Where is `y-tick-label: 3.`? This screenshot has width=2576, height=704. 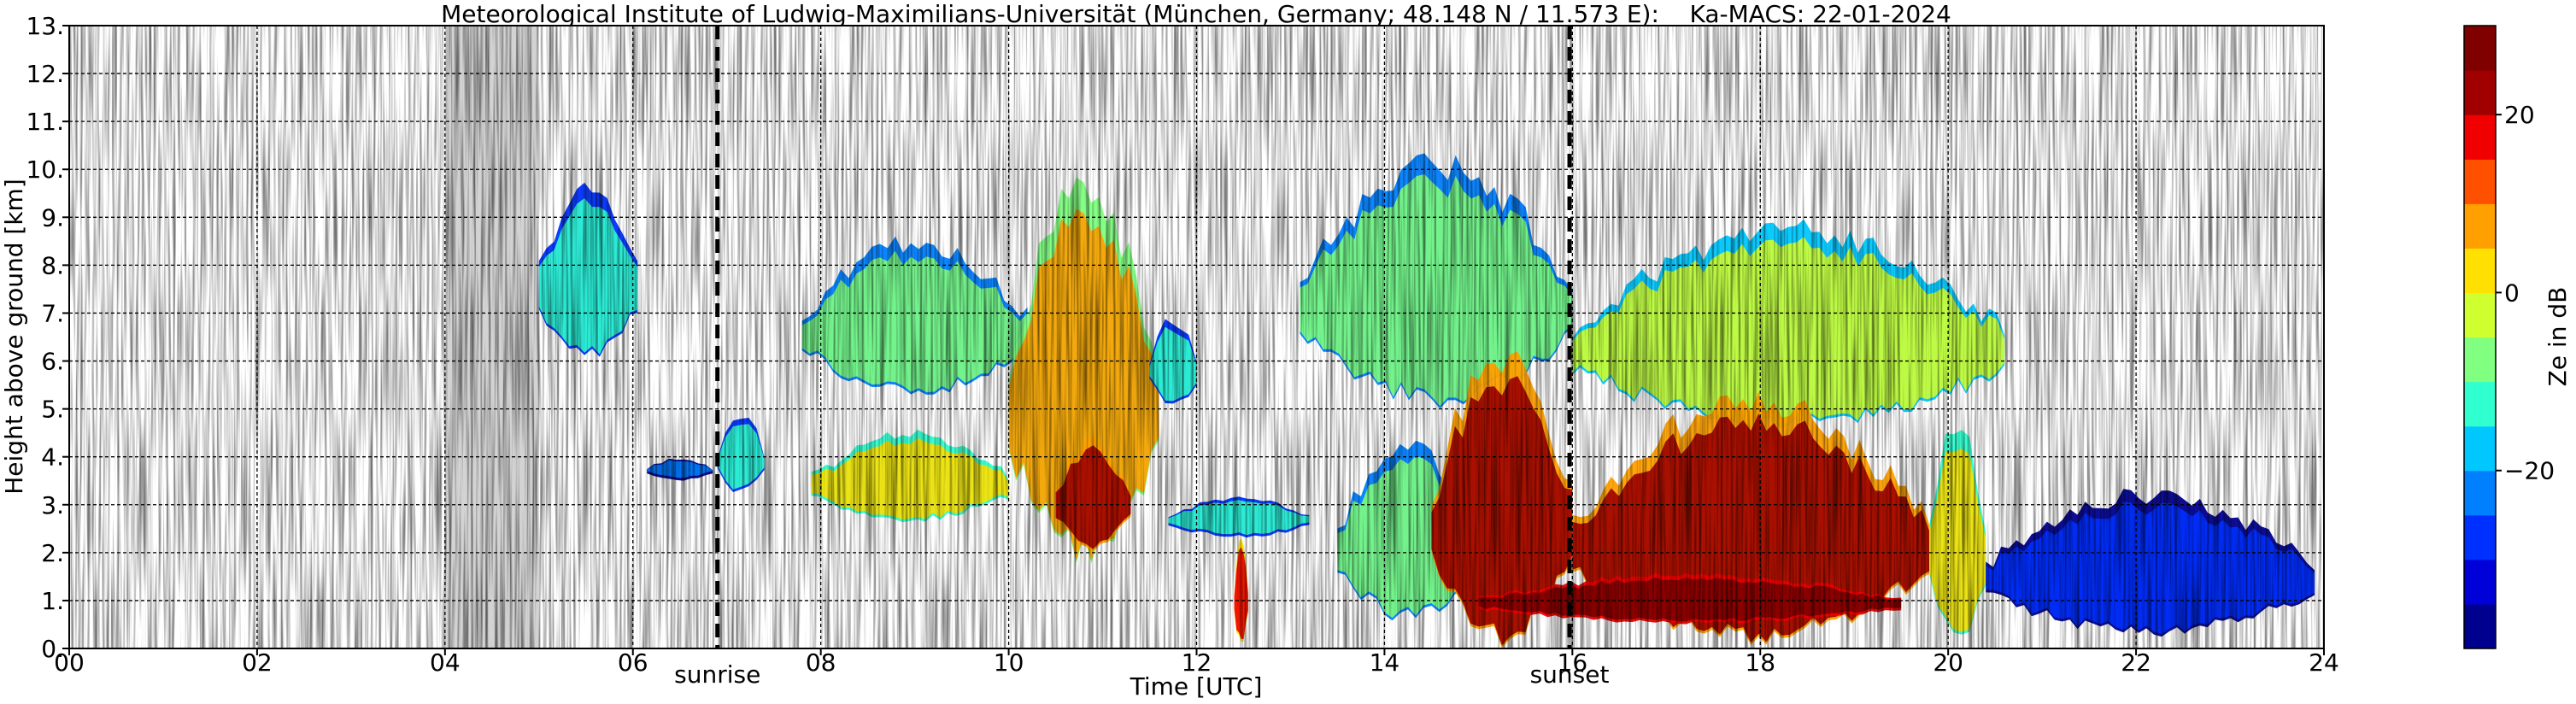
y-tick-label: 3. is located at coordinates (52, 505).